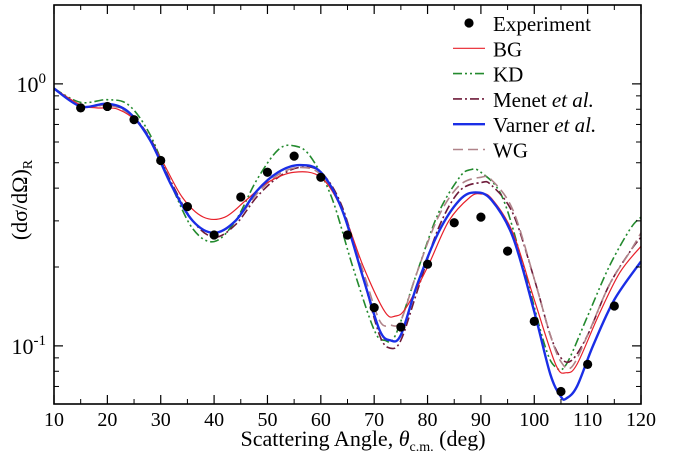 Image resolution: width=684 pixels, height=463 pixels. I want to click on legend-marker-experiment, so click(469, 23).